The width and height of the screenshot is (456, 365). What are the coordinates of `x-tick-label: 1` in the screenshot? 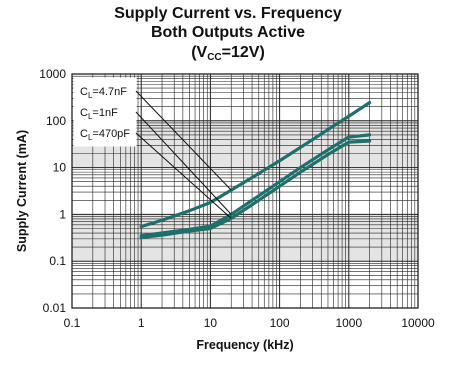 It's located at (141, 323).